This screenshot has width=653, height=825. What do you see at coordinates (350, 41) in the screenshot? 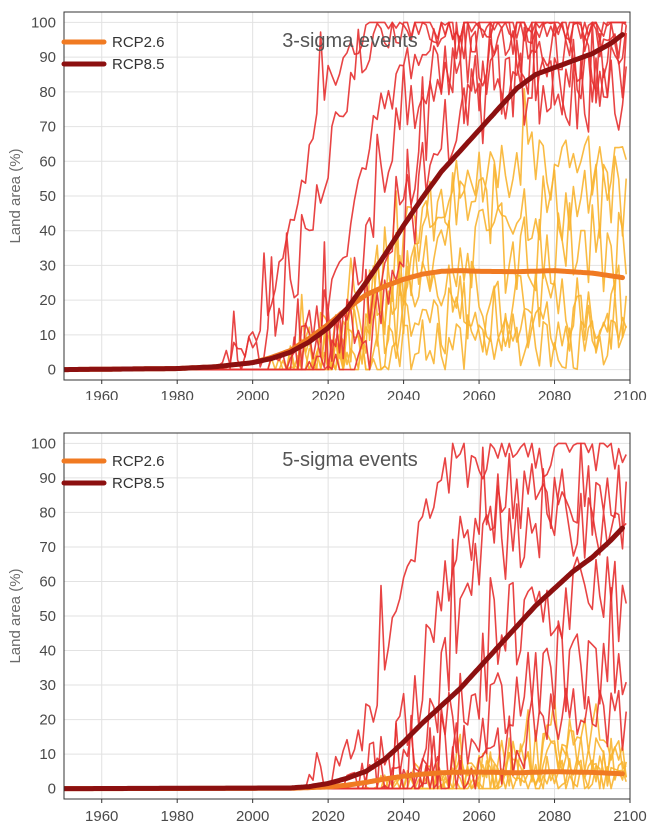
I see `panel-title: 3-sigma events` at bounding box center [350, 41].